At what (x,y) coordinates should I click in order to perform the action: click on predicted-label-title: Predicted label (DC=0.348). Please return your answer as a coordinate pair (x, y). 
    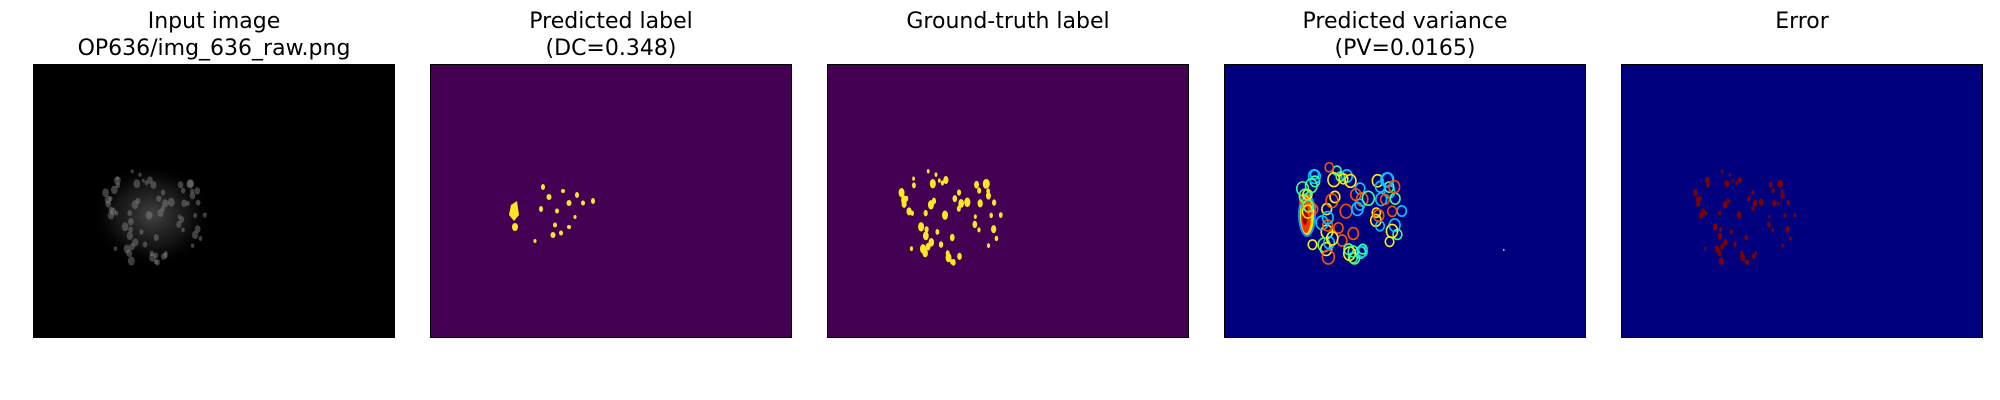
    Looking at the image, I should click on (611, 35).